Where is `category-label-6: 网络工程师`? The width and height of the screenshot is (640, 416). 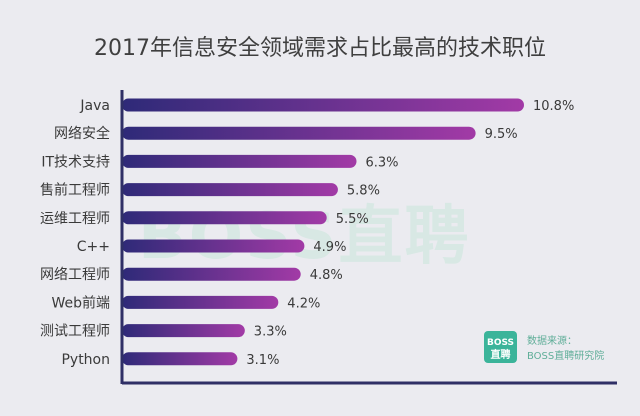
category-label-6: 网络工程师 is located at coordinates (75, 275).